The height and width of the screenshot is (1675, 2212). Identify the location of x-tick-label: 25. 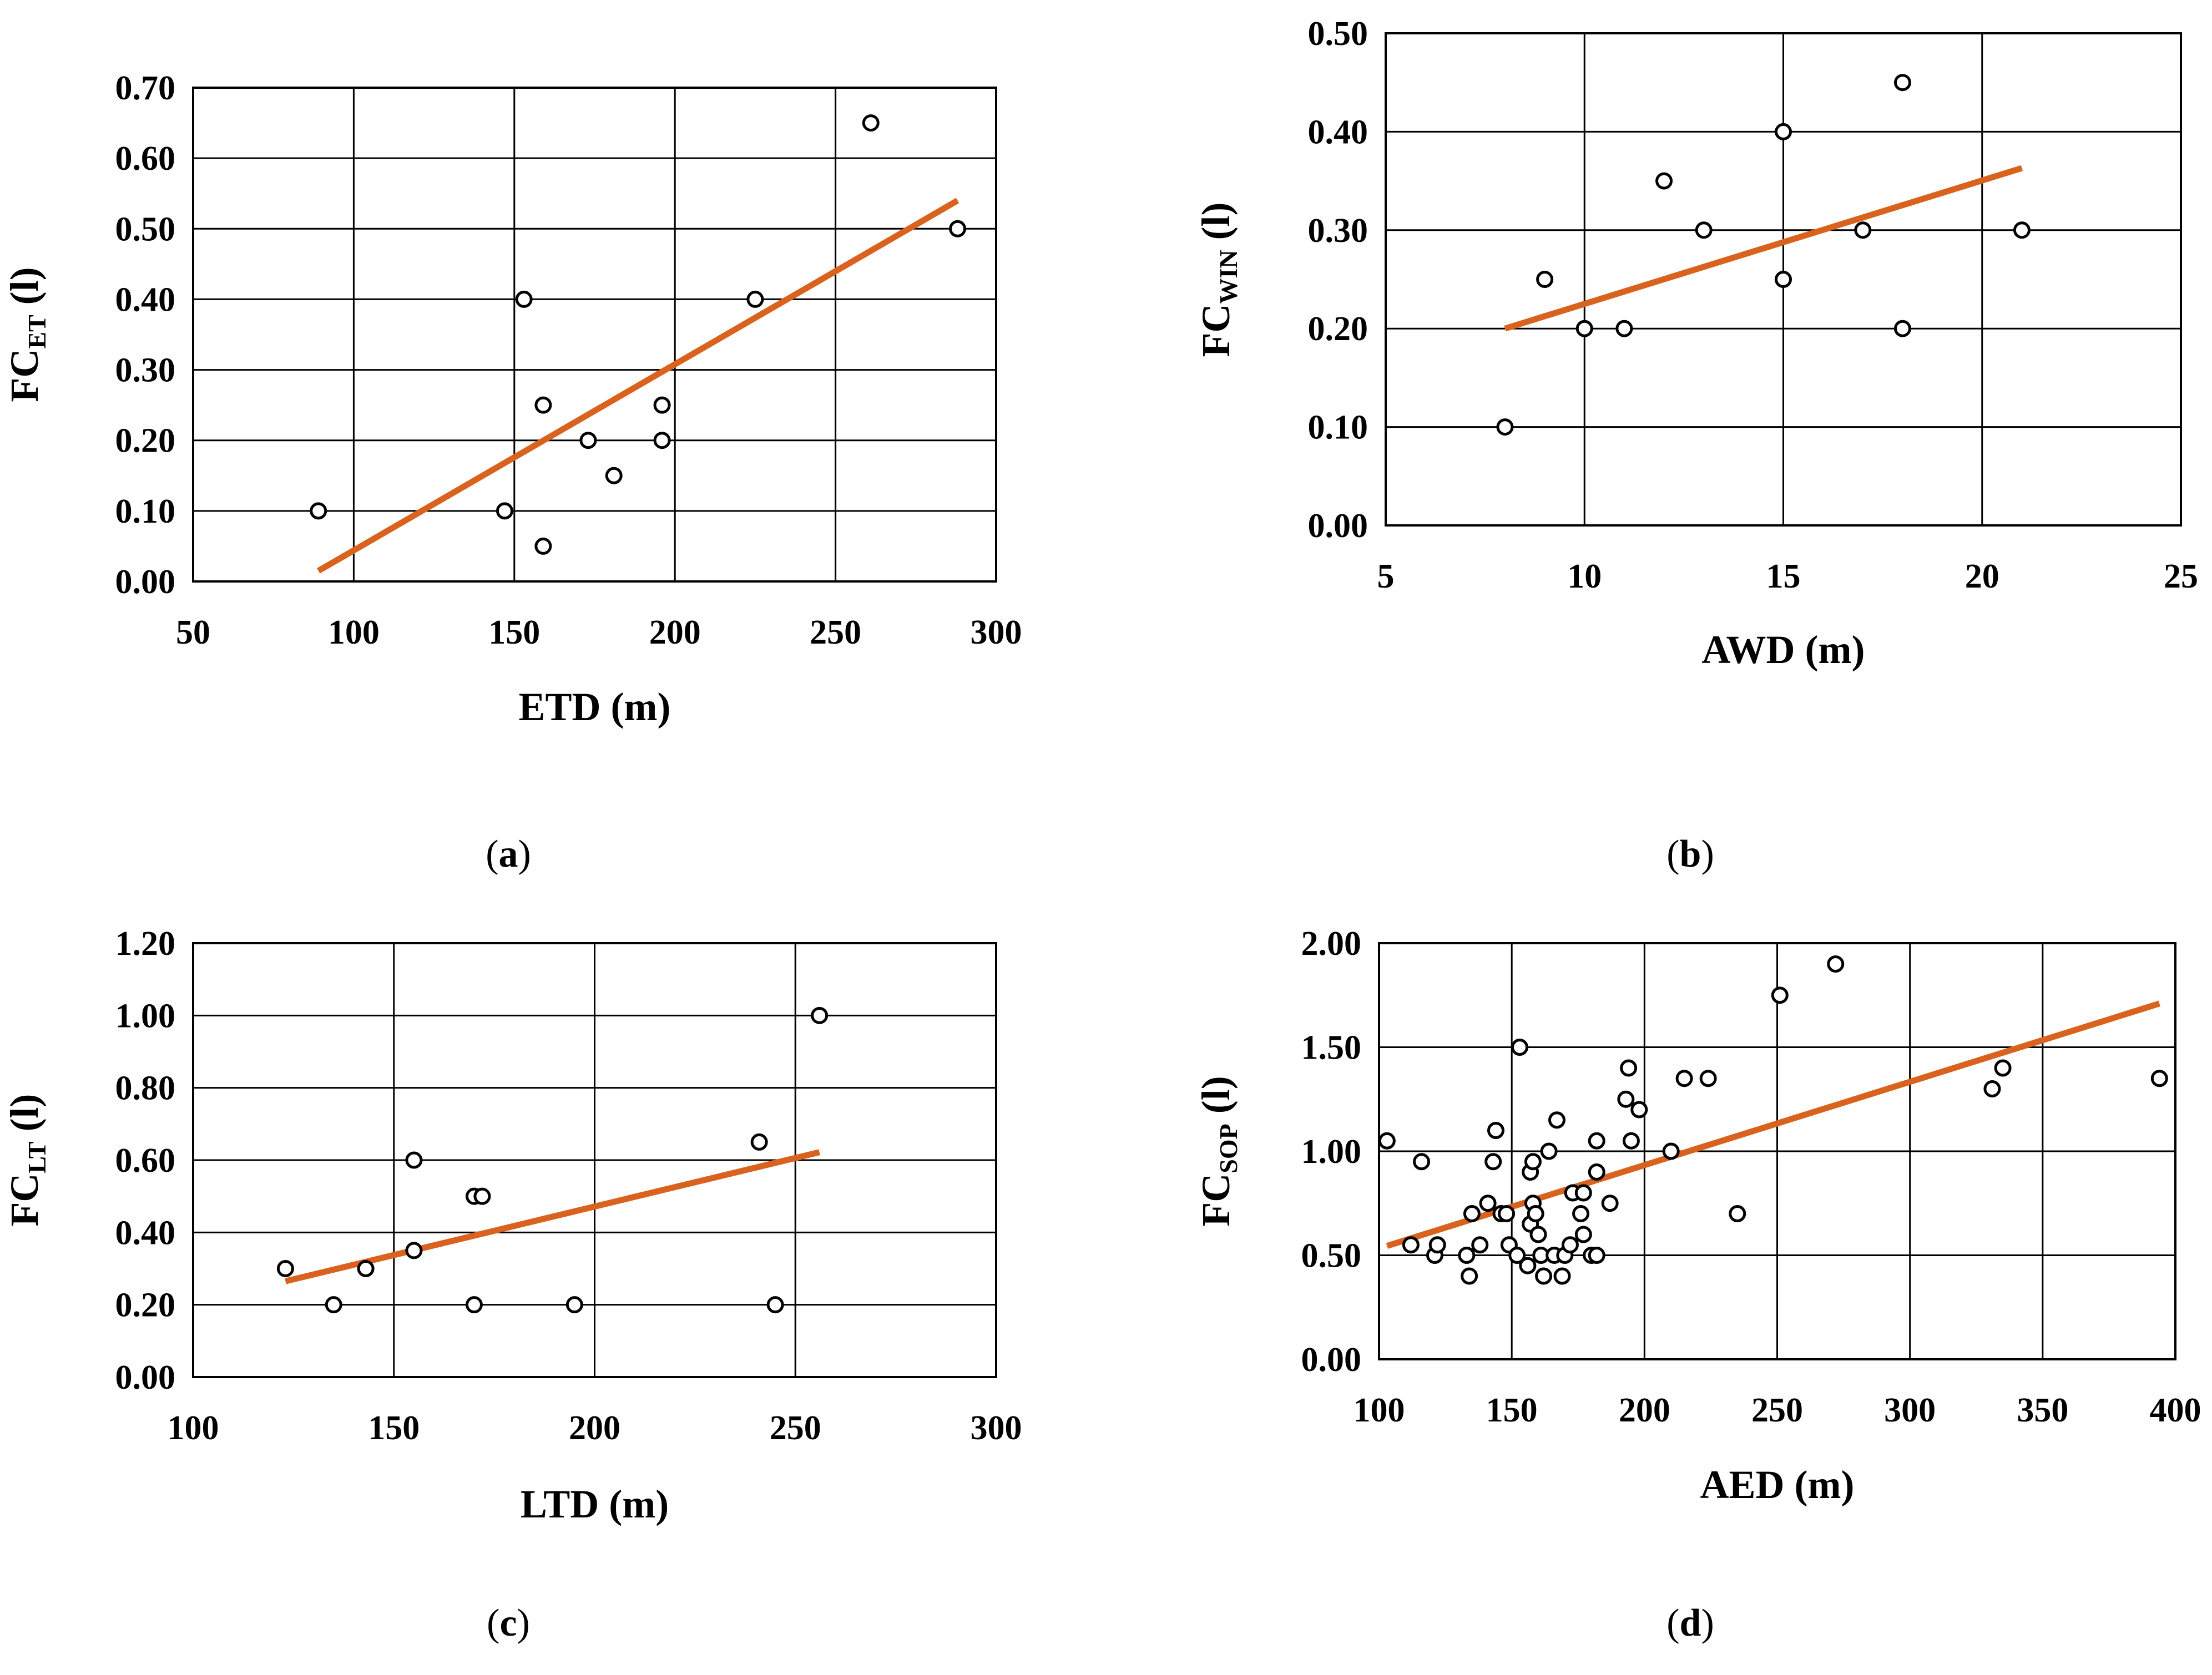
(2181, 576).